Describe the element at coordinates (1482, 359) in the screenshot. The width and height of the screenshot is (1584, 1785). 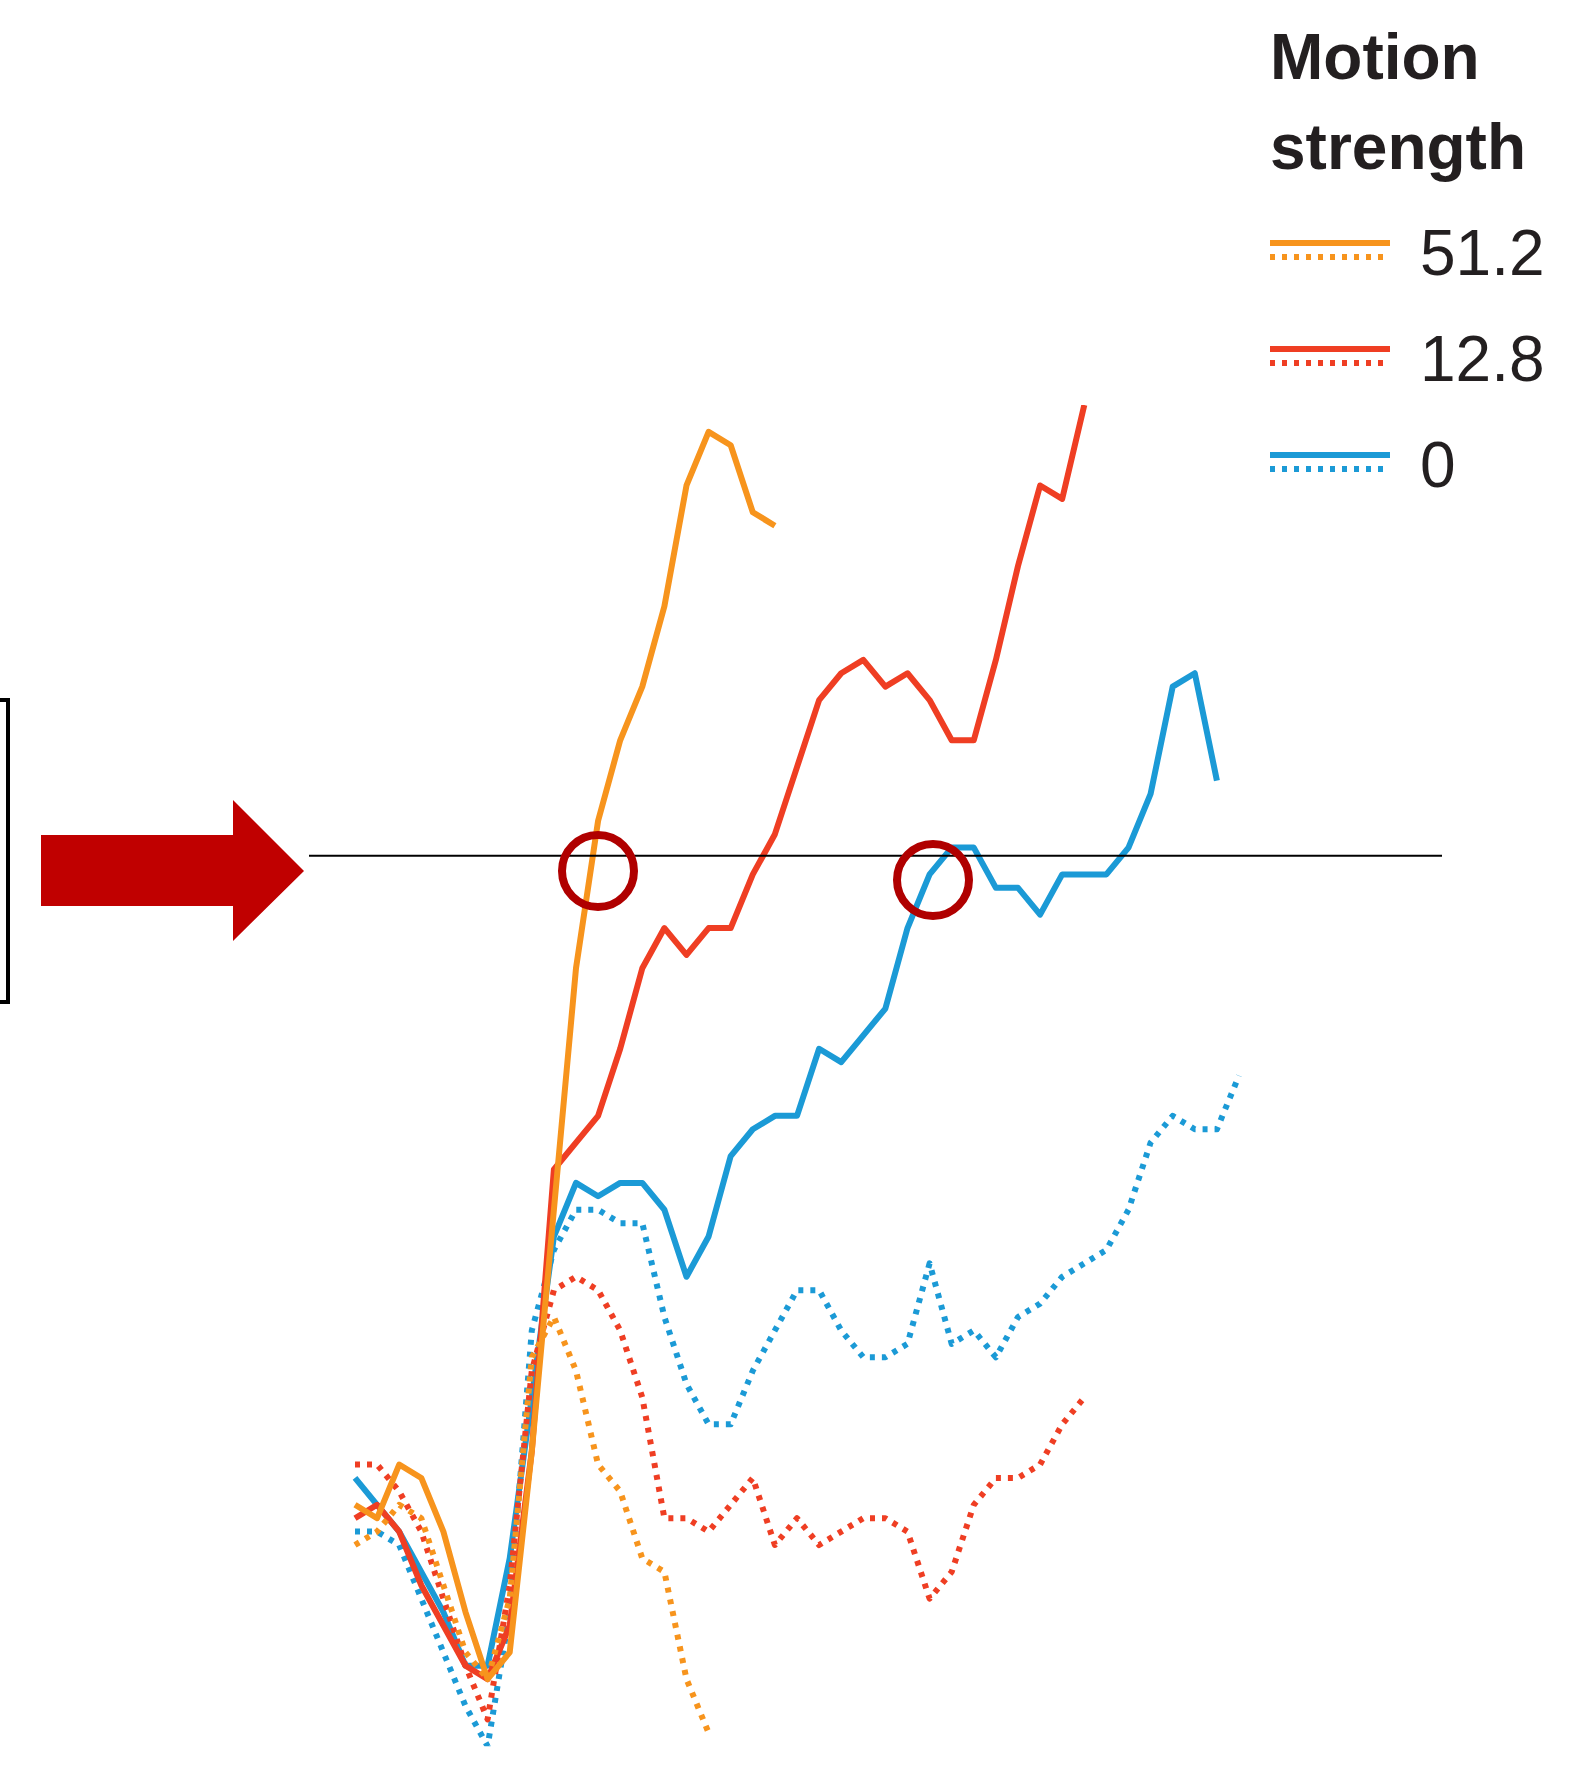
I see `legend-label: 12.8` at that location.